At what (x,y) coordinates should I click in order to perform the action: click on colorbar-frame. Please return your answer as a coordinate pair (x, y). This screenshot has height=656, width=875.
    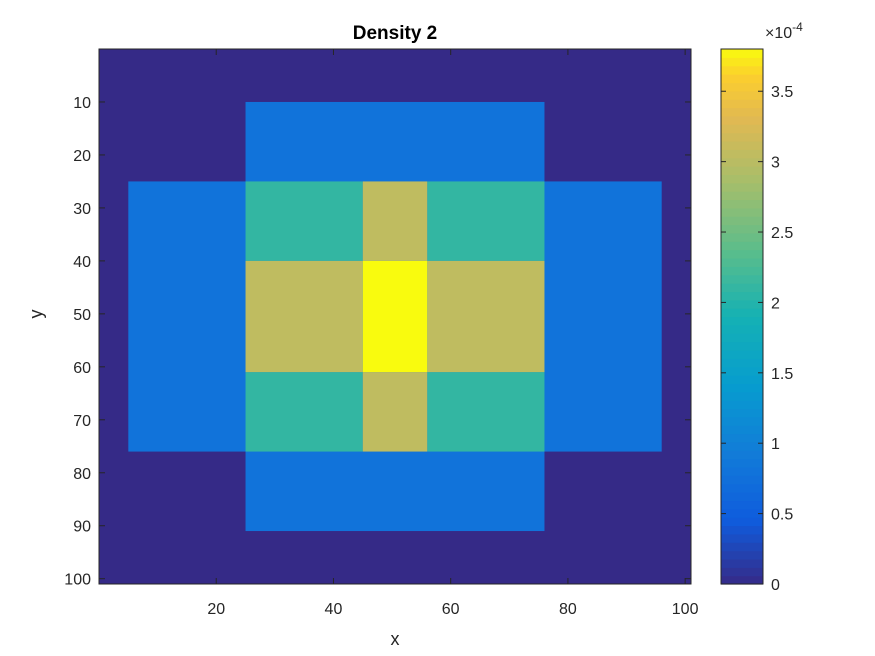
    Looking at the image, I should click on (742, 316).